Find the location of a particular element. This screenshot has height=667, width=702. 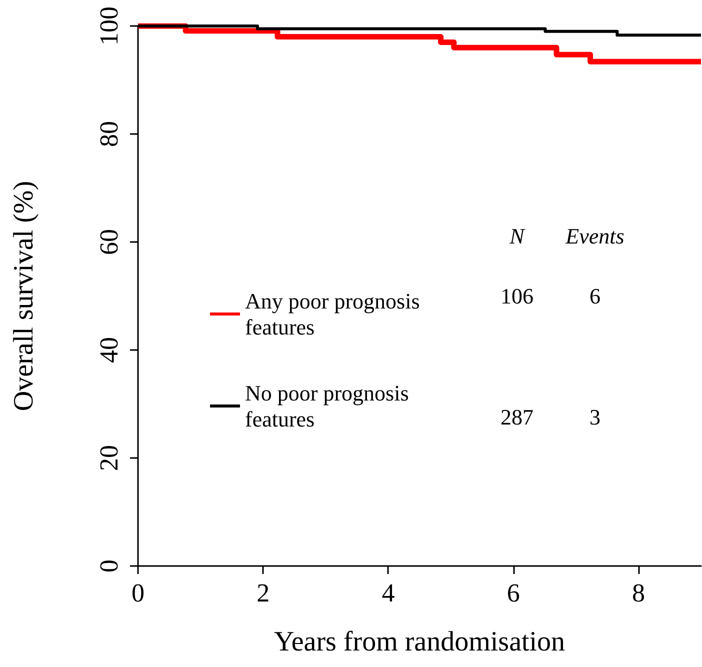

y-tick-label: 80 is located at coordinates (109, 134).